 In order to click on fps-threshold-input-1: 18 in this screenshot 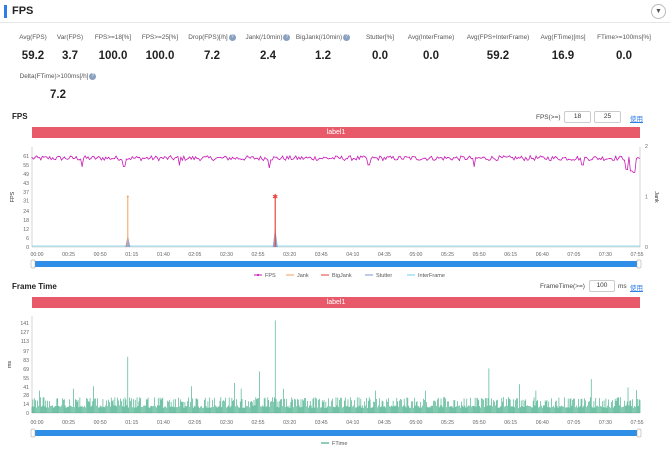, I will do `click(577, 117)`.